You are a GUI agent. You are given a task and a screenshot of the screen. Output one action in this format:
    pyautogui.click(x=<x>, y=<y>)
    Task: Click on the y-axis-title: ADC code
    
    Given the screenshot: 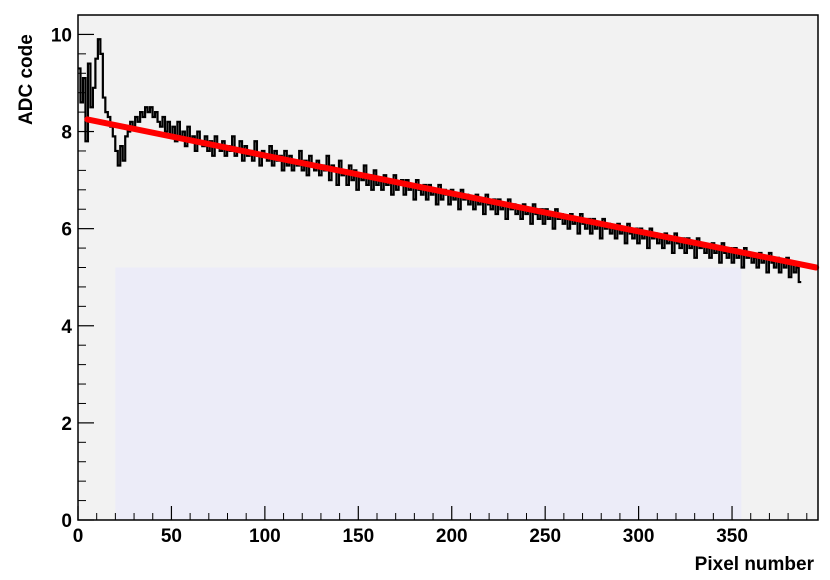 What is the action you would take?
    pyautogui.click(x=26, y=79)
    